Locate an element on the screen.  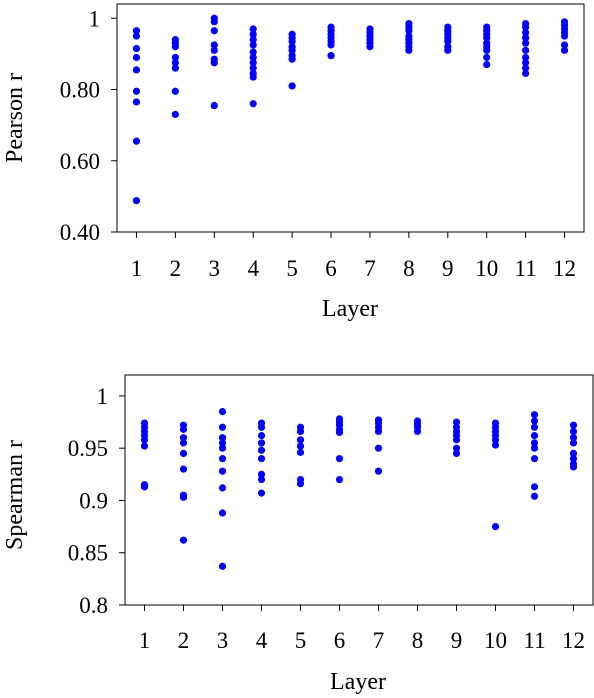
pearson-x-tick-label: 3 is located at coordinates (215, 268).